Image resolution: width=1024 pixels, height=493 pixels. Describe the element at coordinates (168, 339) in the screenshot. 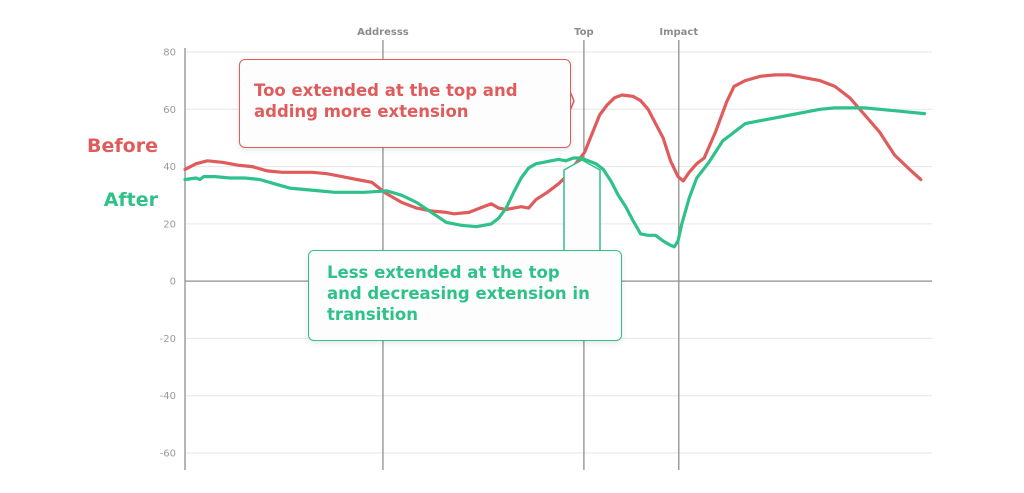

I see `y-tick-label: -20` at that location.